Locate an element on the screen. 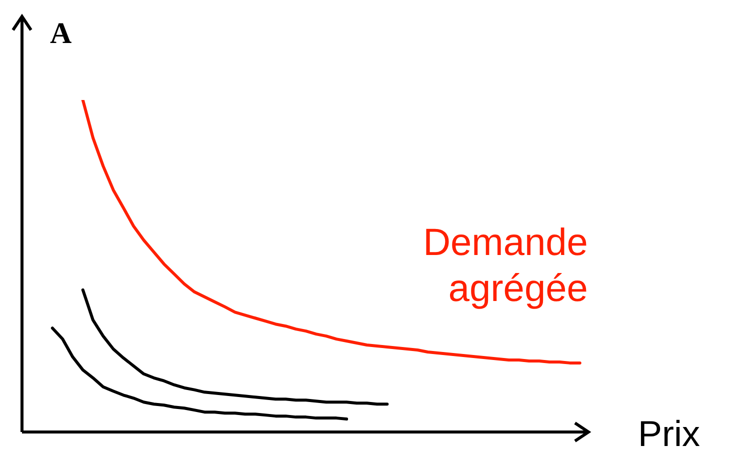 The image size is (737, 452). series-label: Demande agrégée is located at coordinates (505, 266).